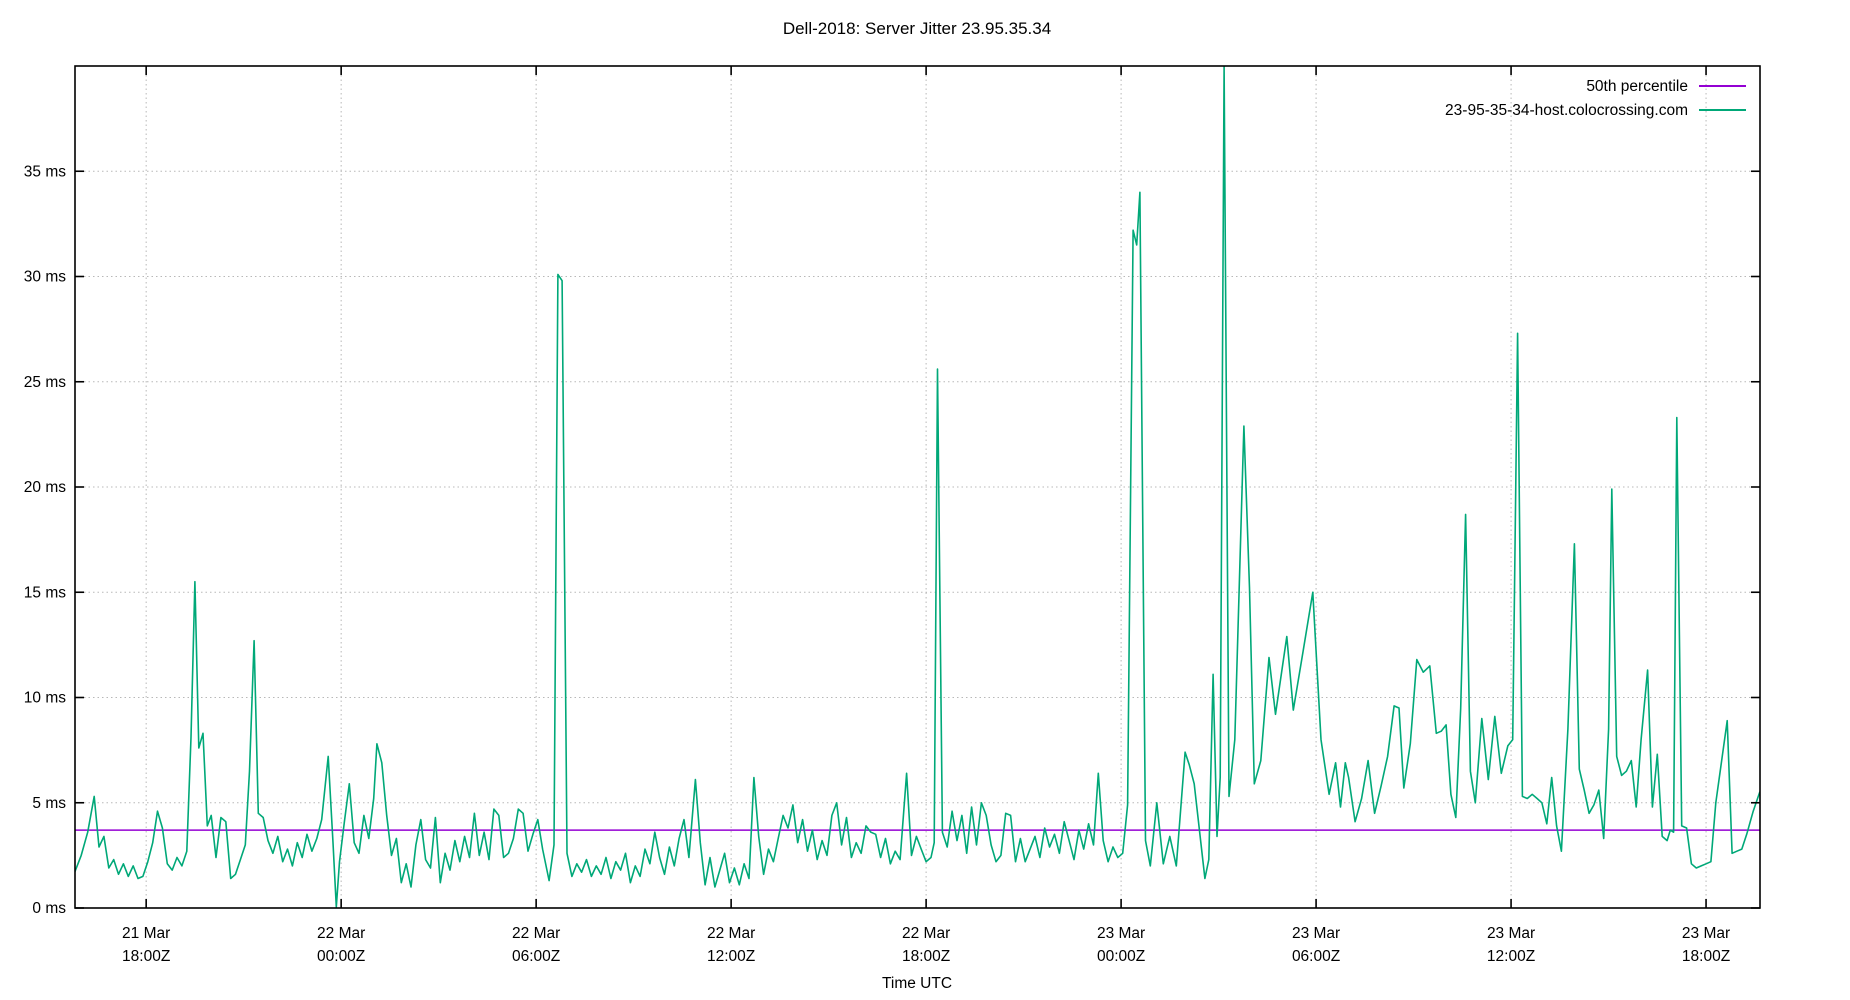 This screenshot has height=1000, width=1850. What do you see at coordinates (1637, 86) in the screenshot?
I see `legend-label-percentile: 50th percentile` at bounding box center [1637, 86].